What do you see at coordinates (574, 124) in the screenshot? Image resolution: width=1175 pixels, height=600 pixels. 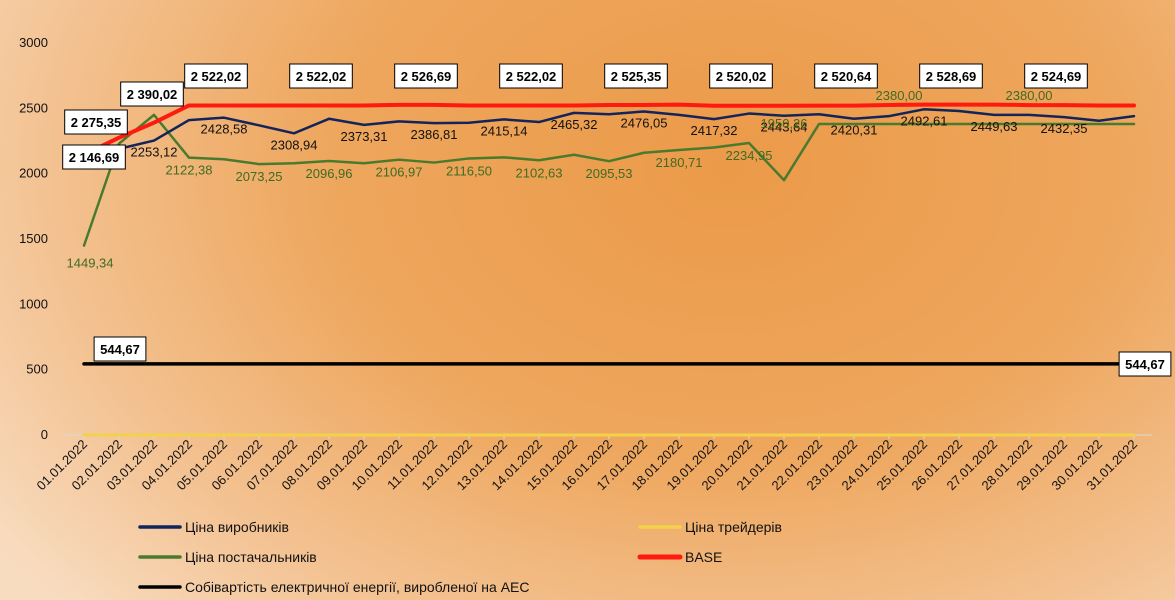 I see `data-label-s0-14: 2465,32` at bounding box center [574, 124].